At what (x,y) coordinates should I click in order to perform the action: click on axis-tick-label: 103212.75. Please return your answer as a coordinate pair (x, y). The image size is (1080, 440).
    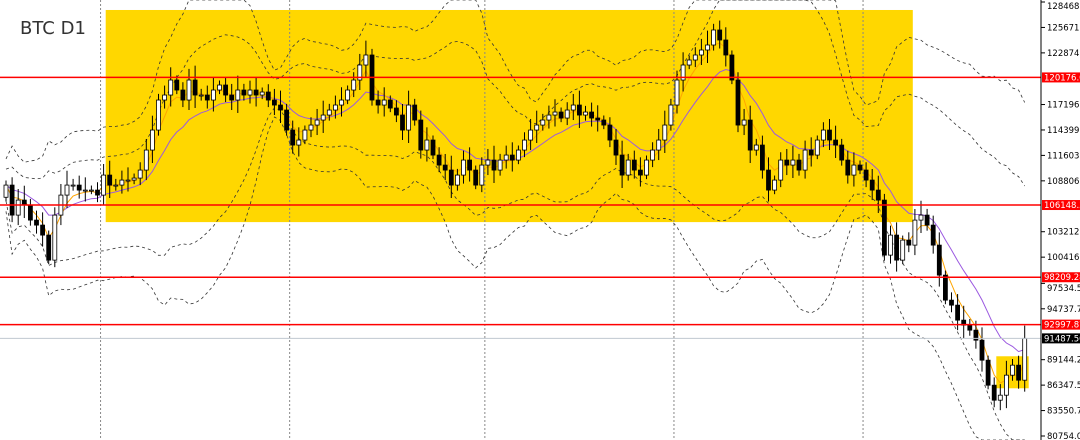
    Looking at the image, I should click on (1063, 233).